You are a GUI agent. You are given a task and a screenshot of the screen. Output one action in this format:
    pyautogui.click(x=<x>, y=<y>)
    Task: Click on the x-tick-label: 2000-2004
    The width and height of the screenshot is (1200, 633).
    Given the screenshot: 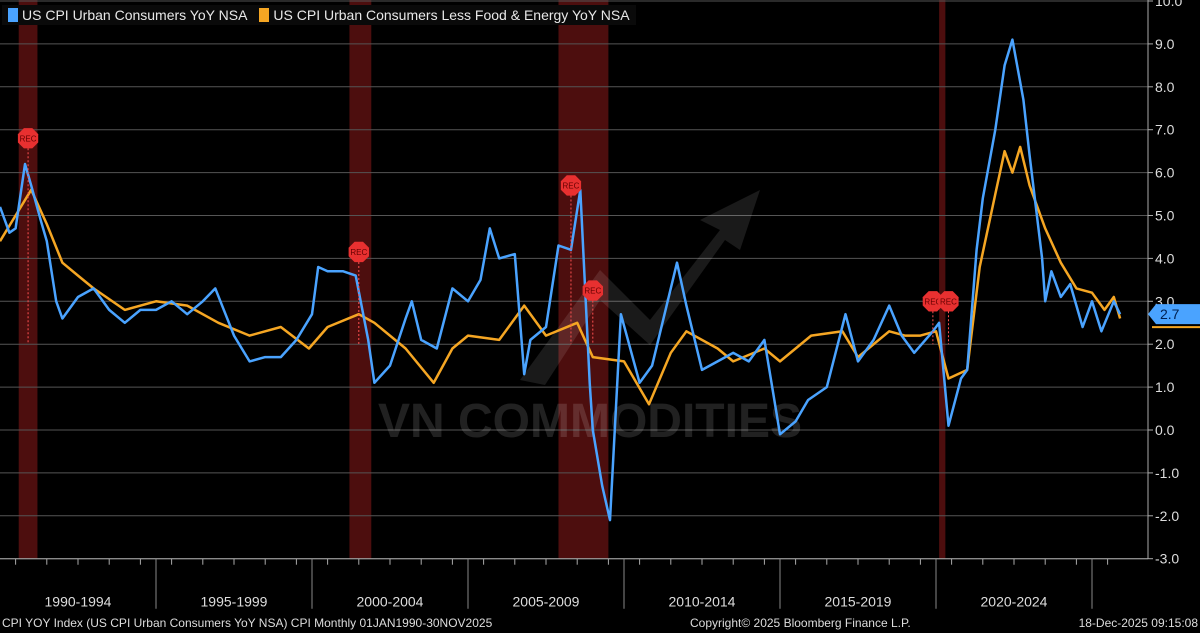 What is the action you would take?
    pyautogui.click(x=390, y=602)
    